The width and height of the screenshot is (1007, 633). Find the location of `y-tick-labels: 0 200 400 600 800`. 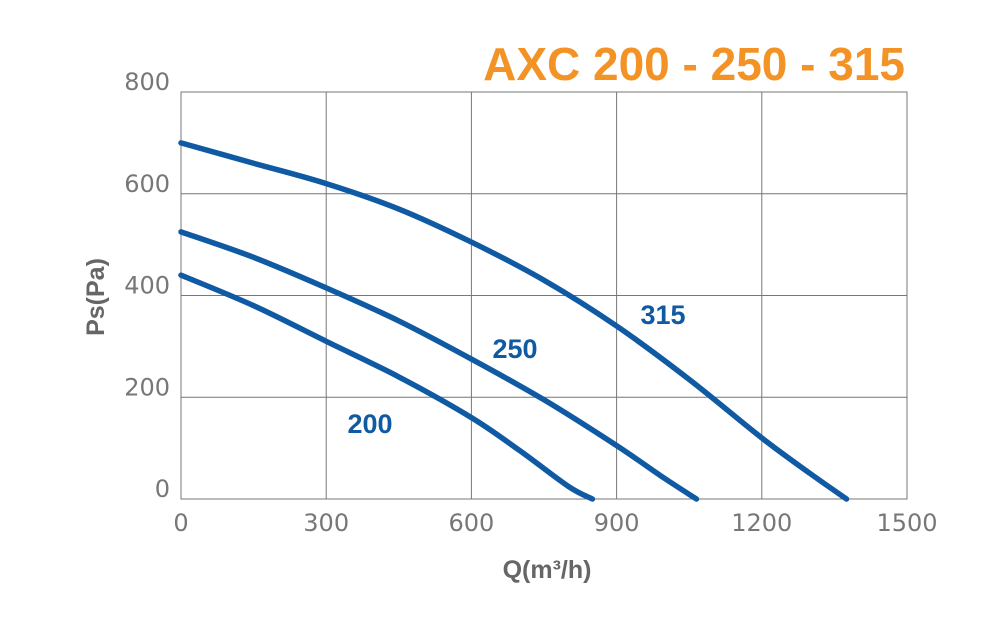

y-tick-labels: 0 200 400 600 800 is located at coordinates (147, 285).